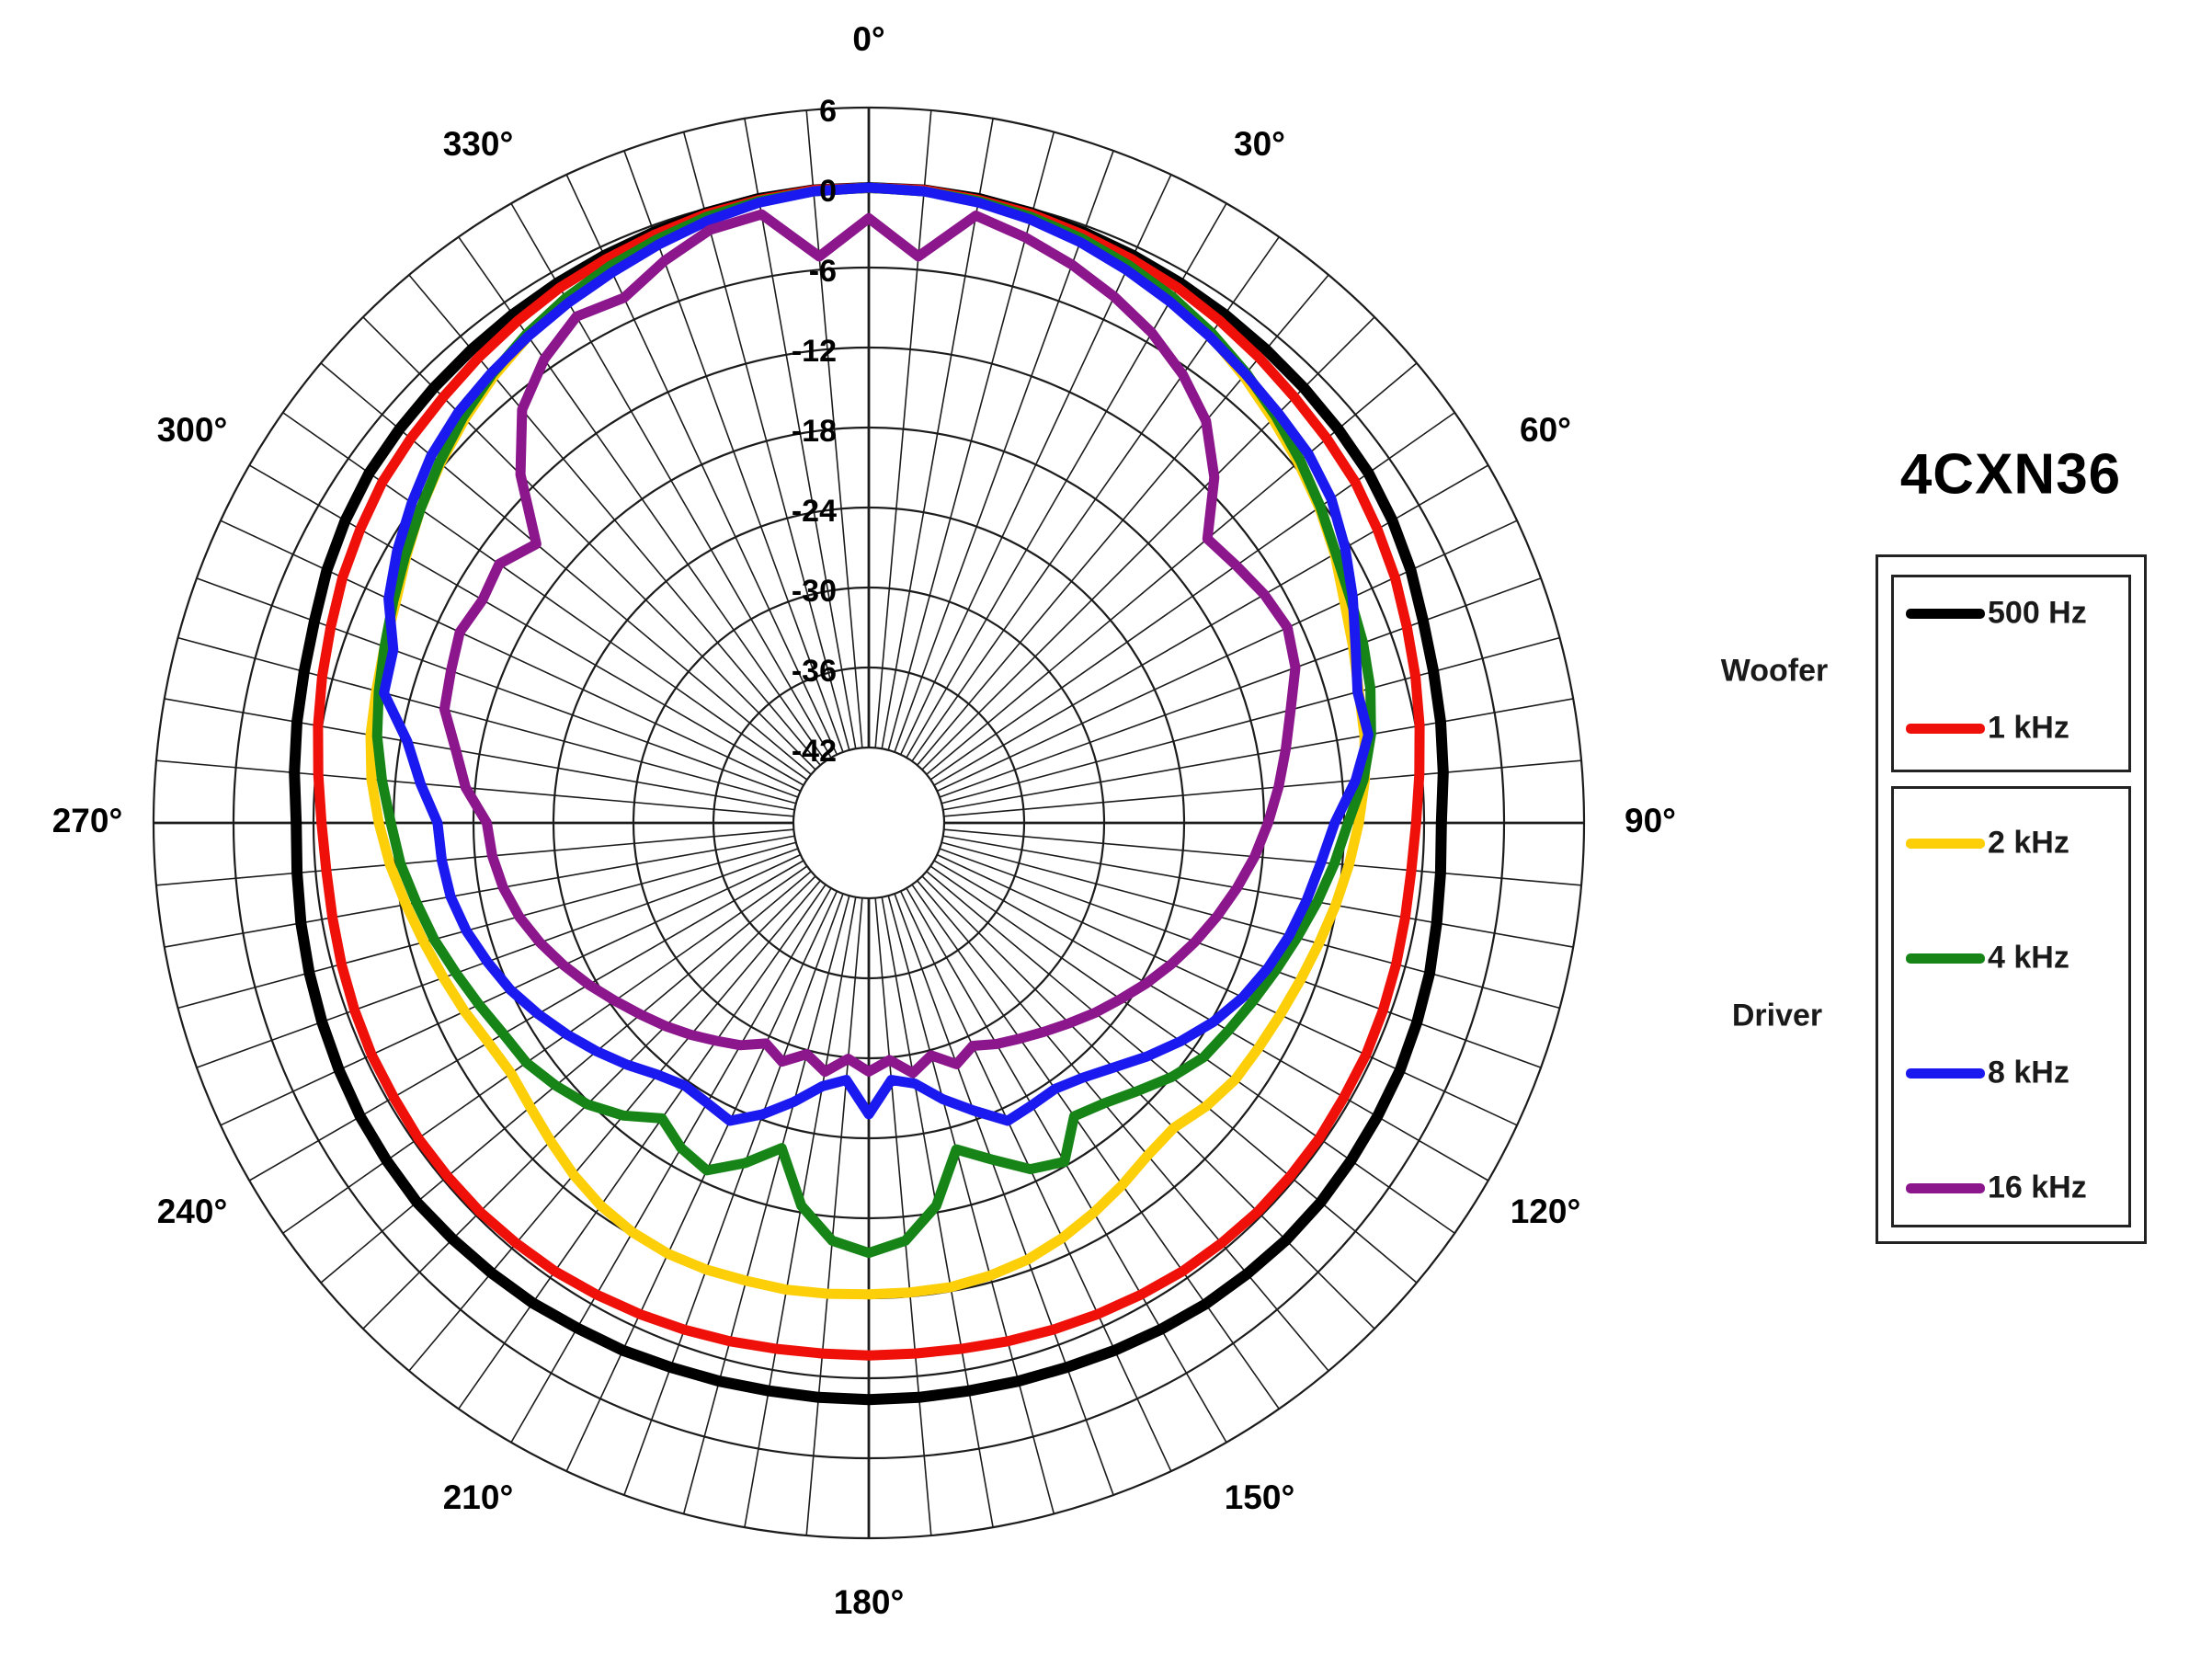 The image size is (2212, 1655). Describe the element at coordinates (2011, 673) in the screenshot. I see `legend-group-box-woofer` at that location.